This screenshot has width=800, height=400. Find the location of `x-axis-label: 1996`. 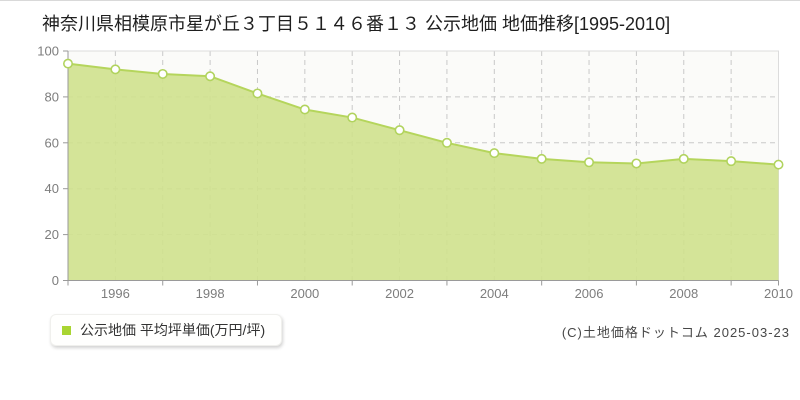

x-axis-label: 1996 is located at coordinates (115, 293).